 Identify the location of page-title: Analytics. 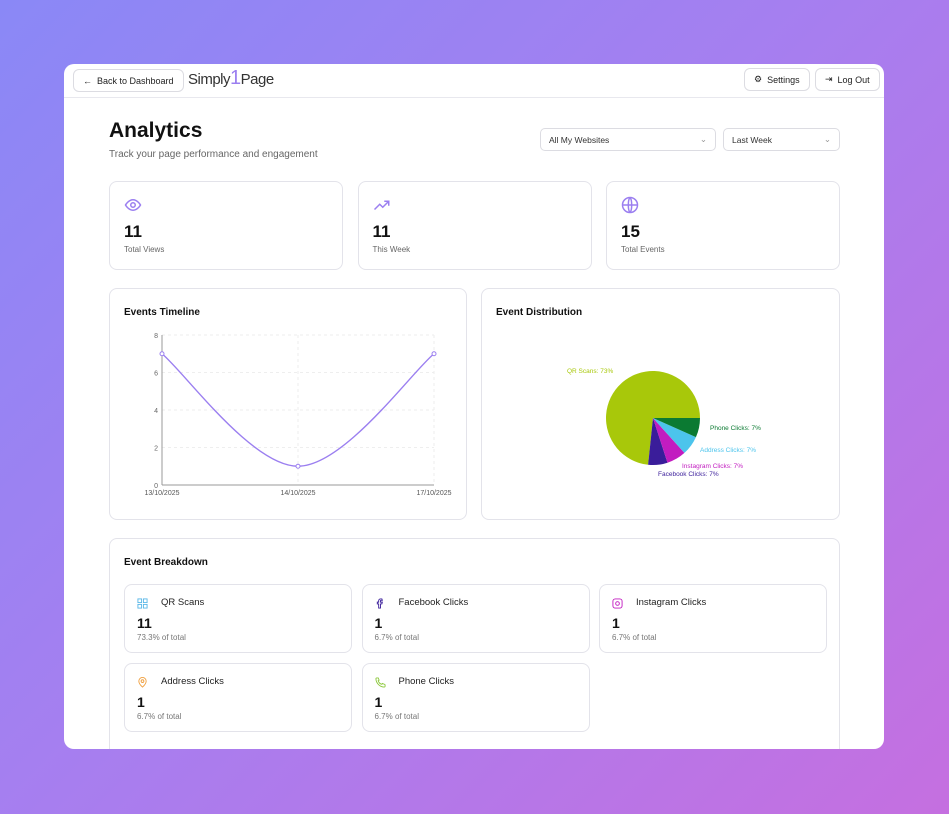
(156, 130).